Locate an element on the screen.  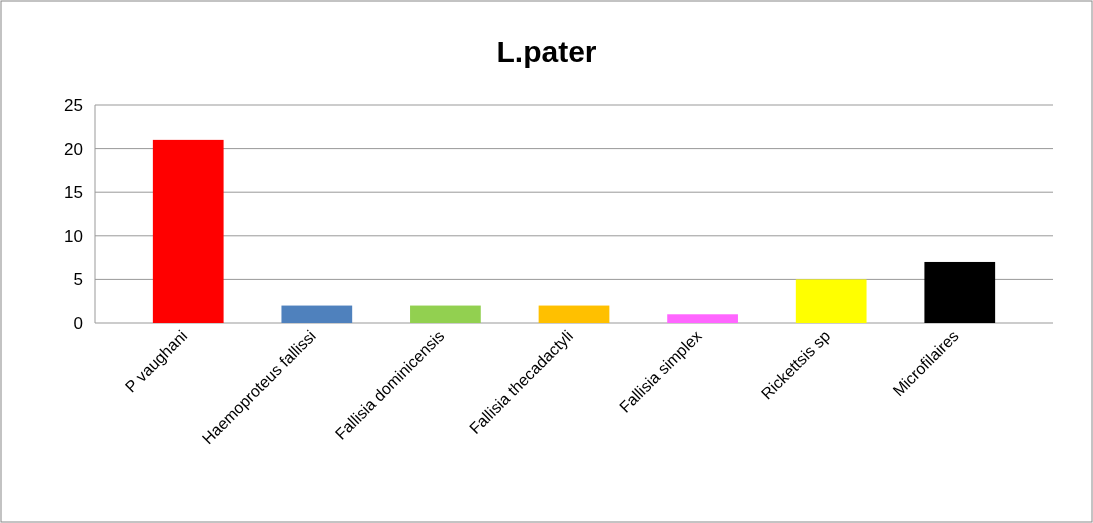
y-tick-label: 5 is located at coordinates (78, 280).